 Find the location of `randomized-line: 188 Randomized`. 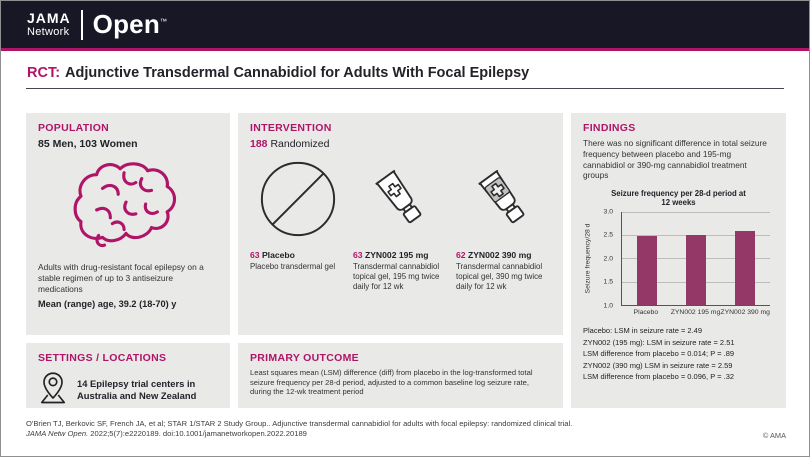

randomized-line: 188 Randomized is located at coordinates (400, 144).